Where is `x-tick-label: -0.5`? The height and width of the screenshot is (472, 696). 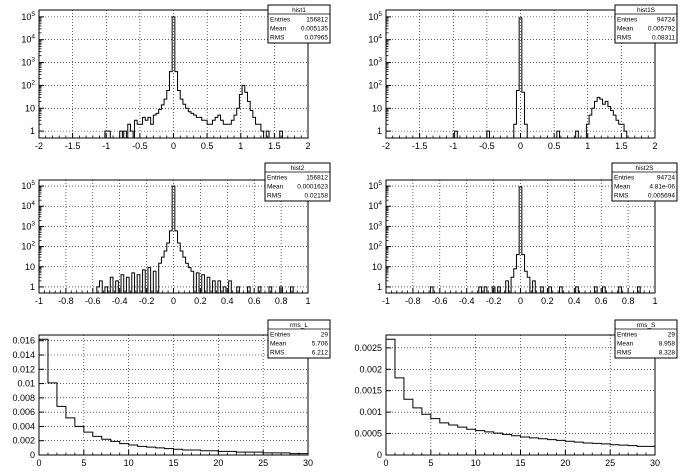
x-tick-label: -0.5 is located at coordinates (487, 146).